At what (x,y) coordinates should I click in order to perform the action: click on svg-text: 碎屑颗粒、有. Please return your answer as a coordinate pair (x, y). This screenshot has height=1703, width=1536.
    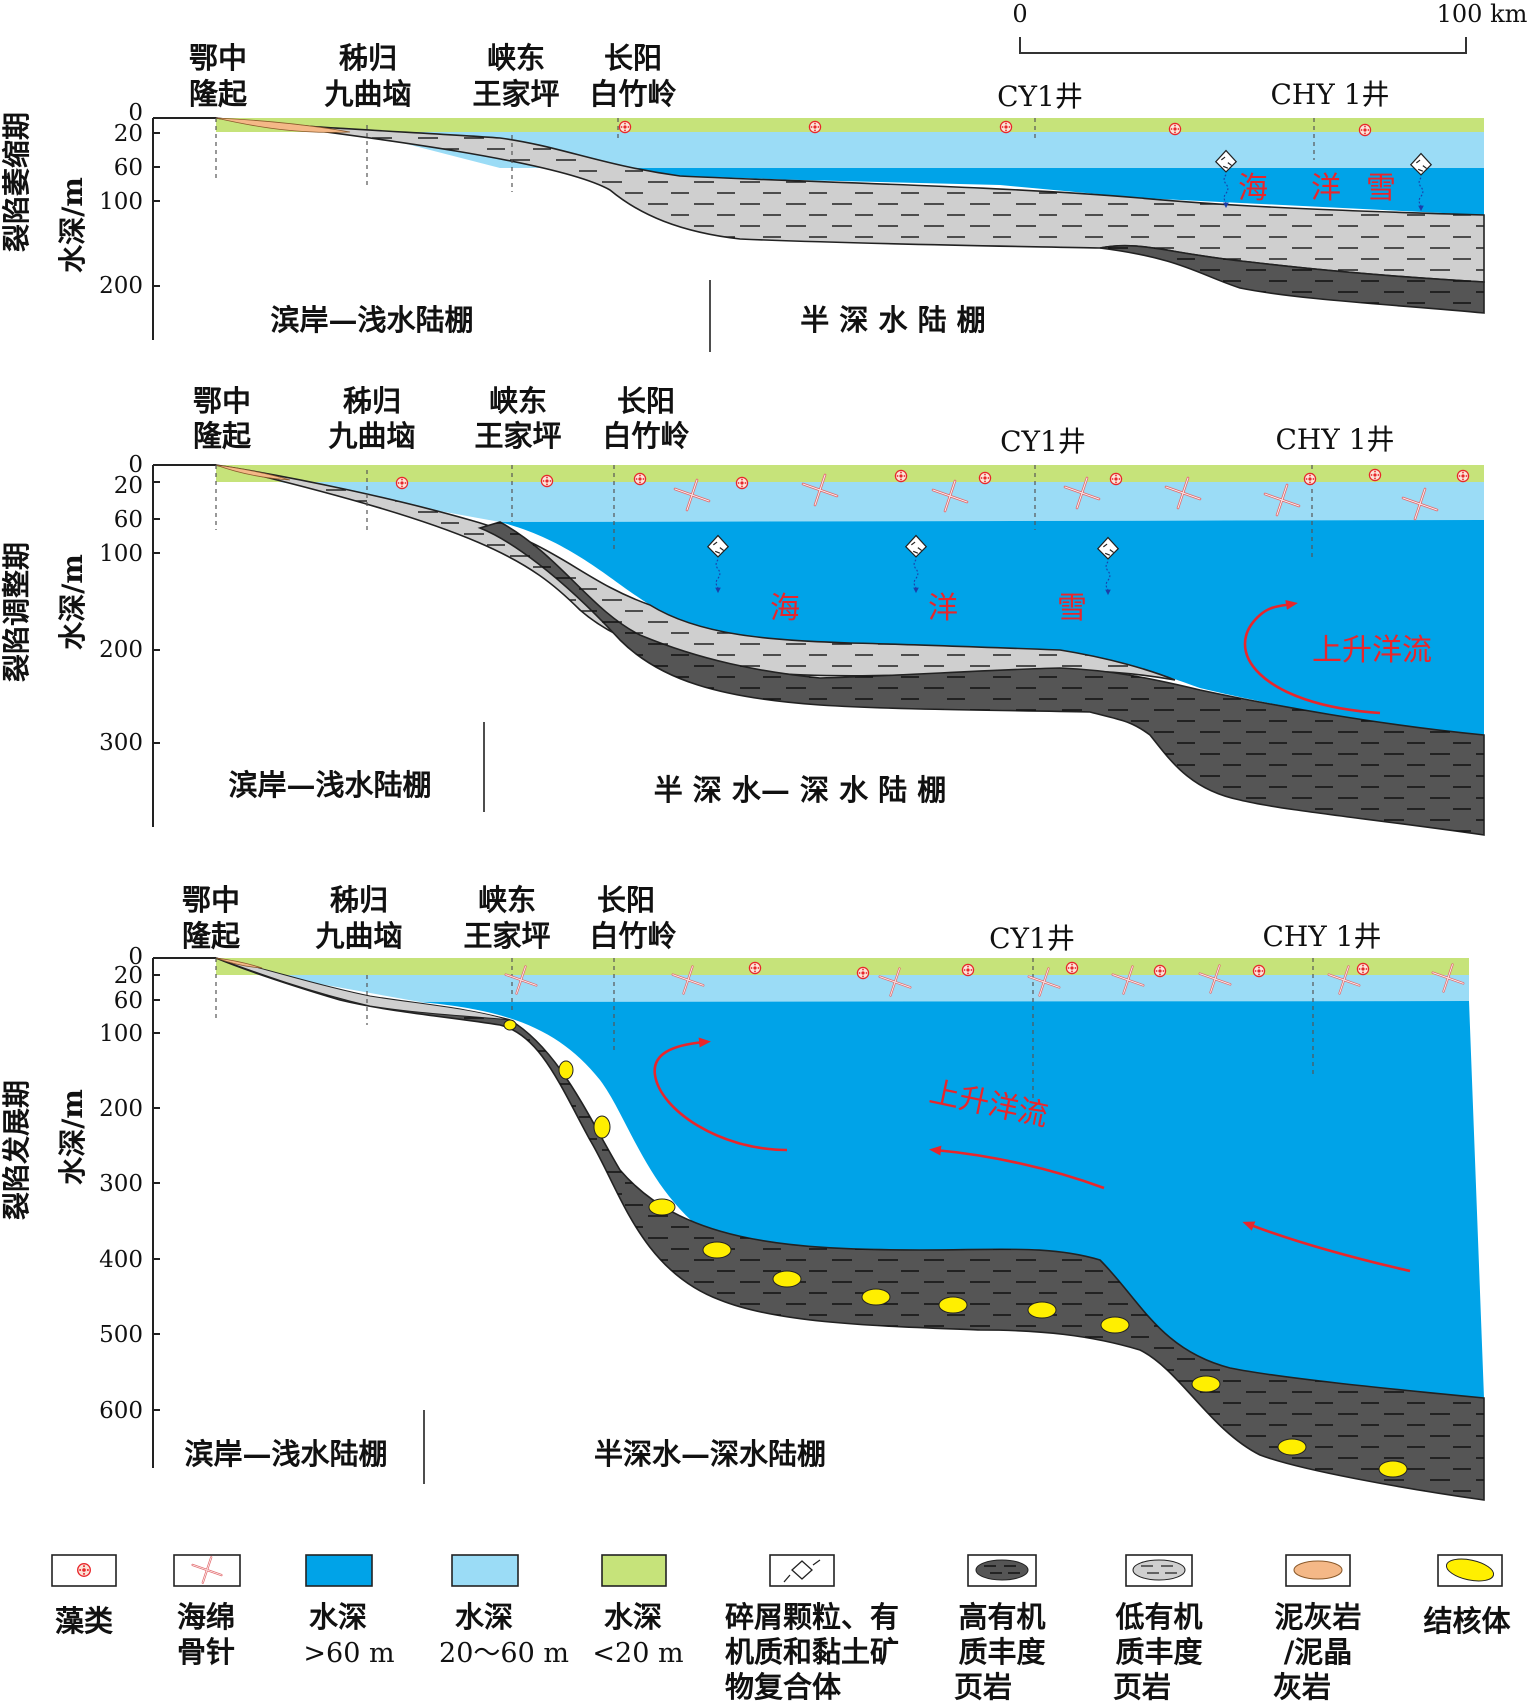
    Looking at the image, I should click on (812, 1617).